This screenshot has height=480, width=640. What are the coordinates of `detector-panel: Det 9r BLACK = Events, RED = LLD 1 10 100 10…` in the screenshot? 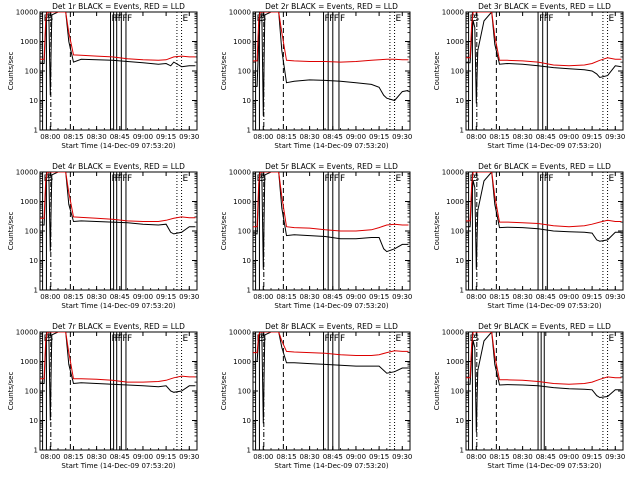 It's located at (529, 396).